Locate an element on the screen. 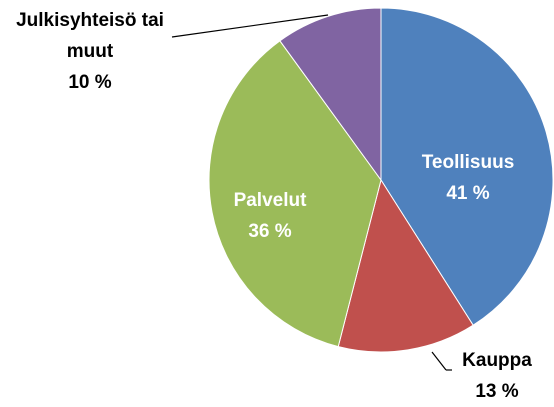  value-label: 36 % is located at coordinates (270, 231).